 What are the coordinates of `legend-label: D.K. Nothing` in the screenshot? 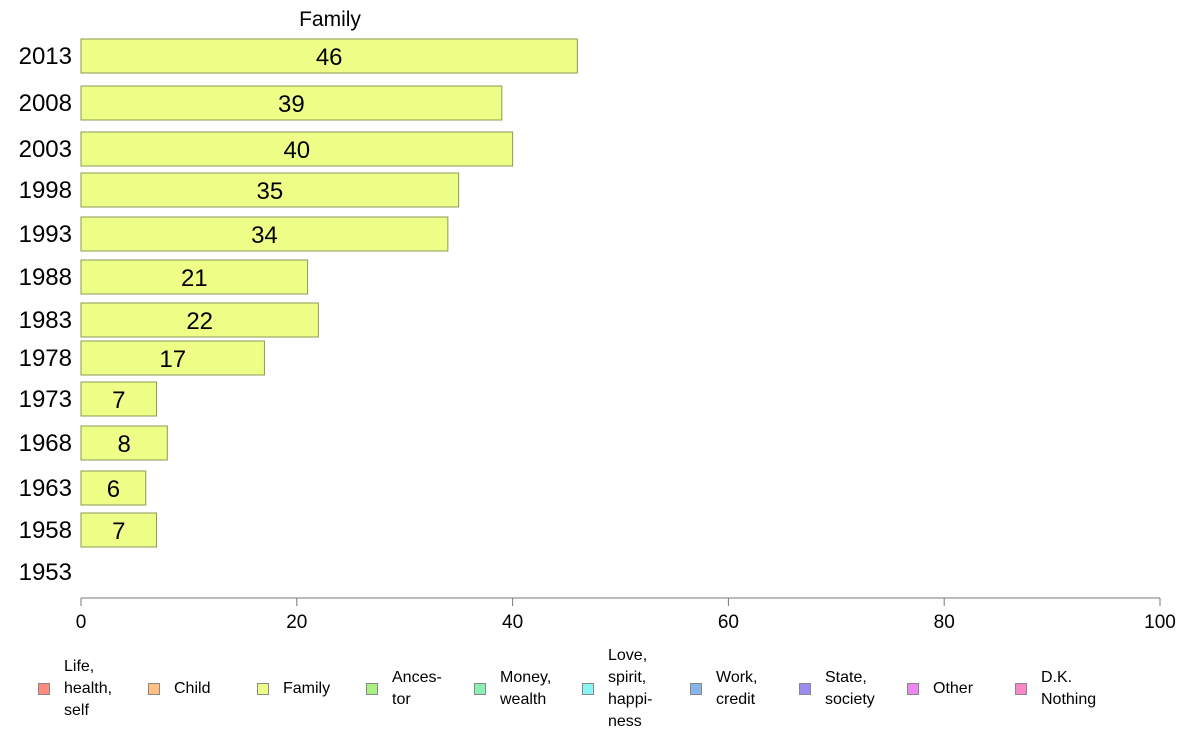 It's located at (1069, 688).